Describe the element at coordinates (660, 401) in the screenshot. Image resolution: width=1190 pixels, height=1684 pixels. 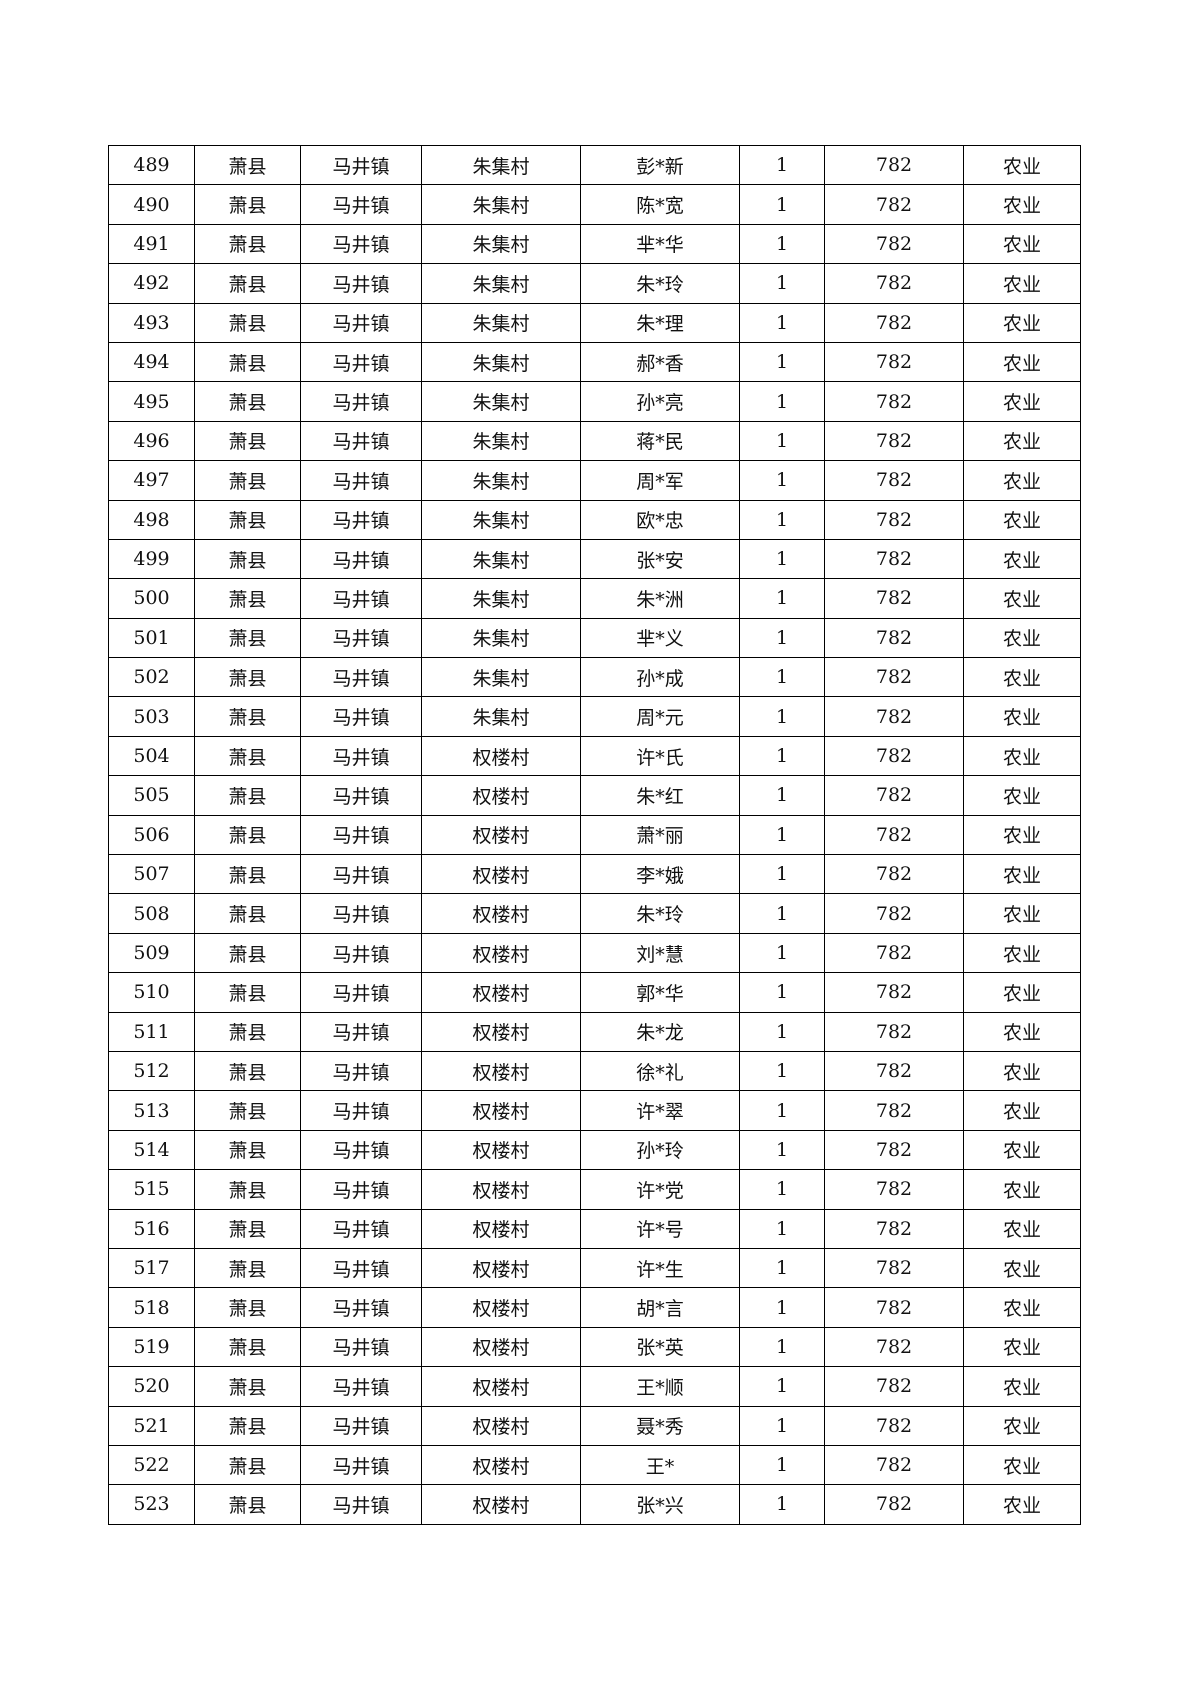
I see `cell-name: 孙*亮` at that location.